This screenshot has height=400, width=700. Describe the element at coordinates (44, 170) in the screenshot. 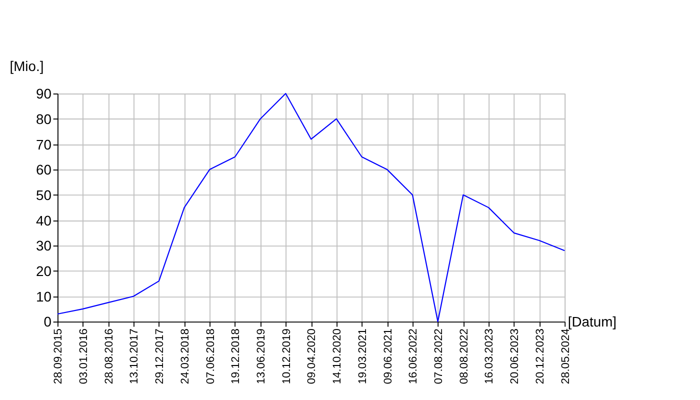

I see `y-tick-label: 60` at that location.